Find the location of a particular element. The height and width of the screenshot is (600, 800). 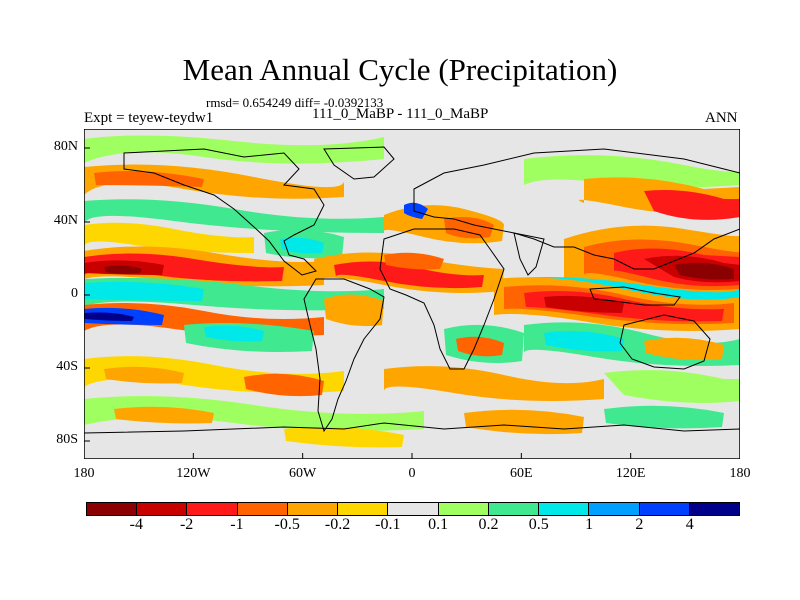

colorbar is located at coordinates (413, 509).